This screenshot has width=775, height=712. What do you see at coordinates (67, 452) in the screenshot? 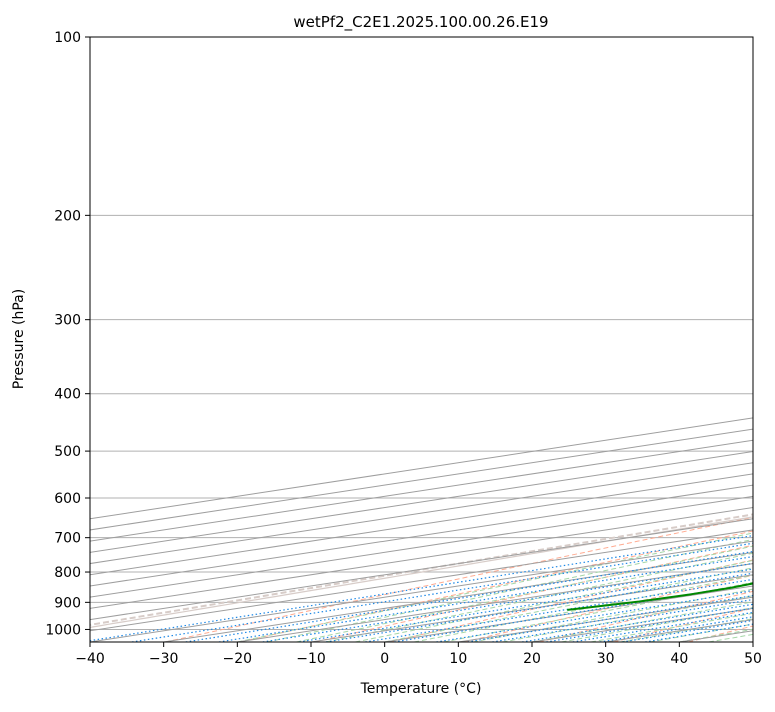
I see `y-tick-label: 500` at bounding box center [67, 452].